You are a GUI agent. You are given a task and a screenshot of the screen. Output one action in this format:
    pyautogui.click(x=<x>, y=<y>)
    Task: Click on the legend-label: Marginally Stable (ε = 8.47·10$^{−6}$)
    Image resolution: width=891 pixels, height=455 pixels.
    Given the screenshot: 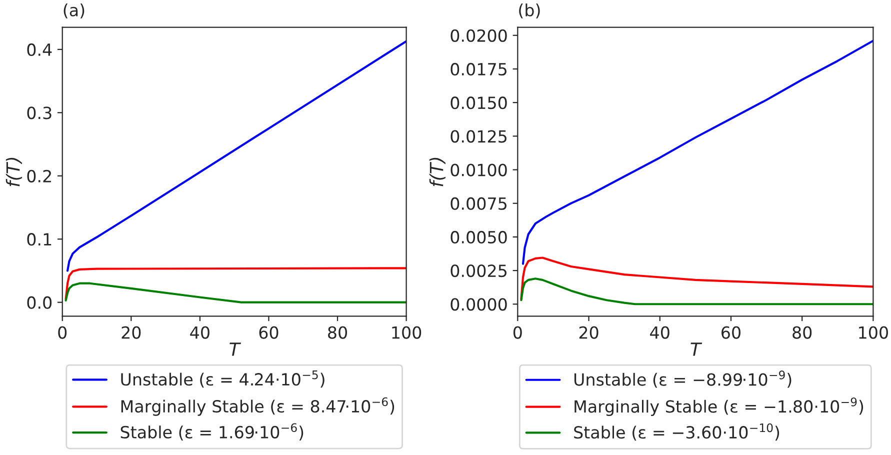 What is the action you would take?
    pyautogui.click(x=257, y=406)
    